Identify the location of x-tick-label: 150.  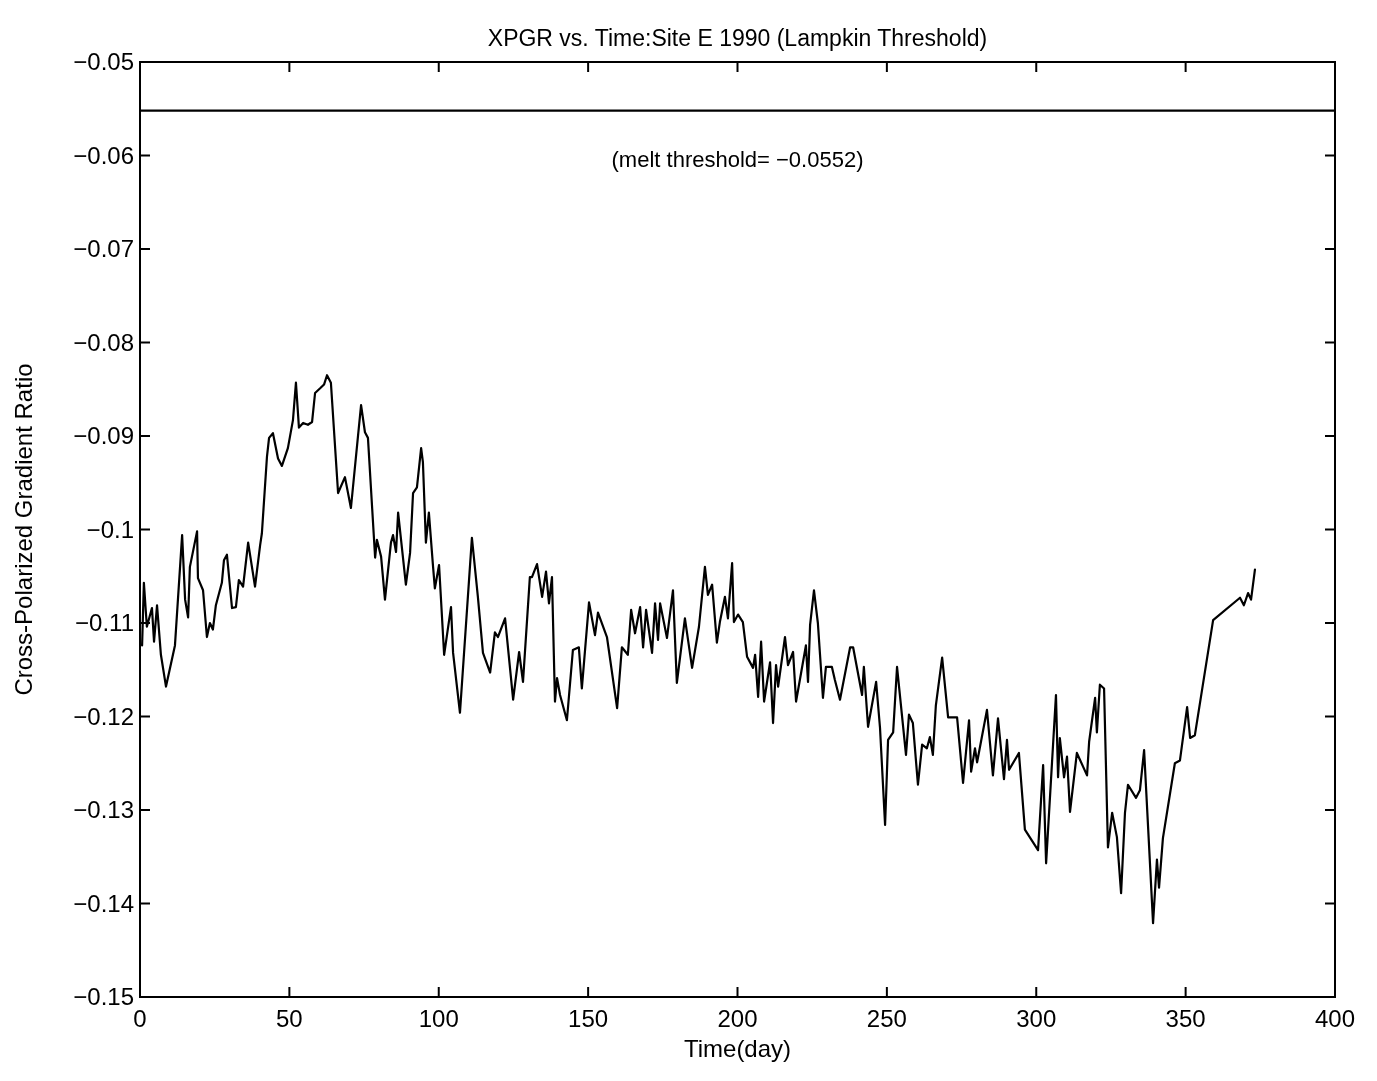
(588, 1018).